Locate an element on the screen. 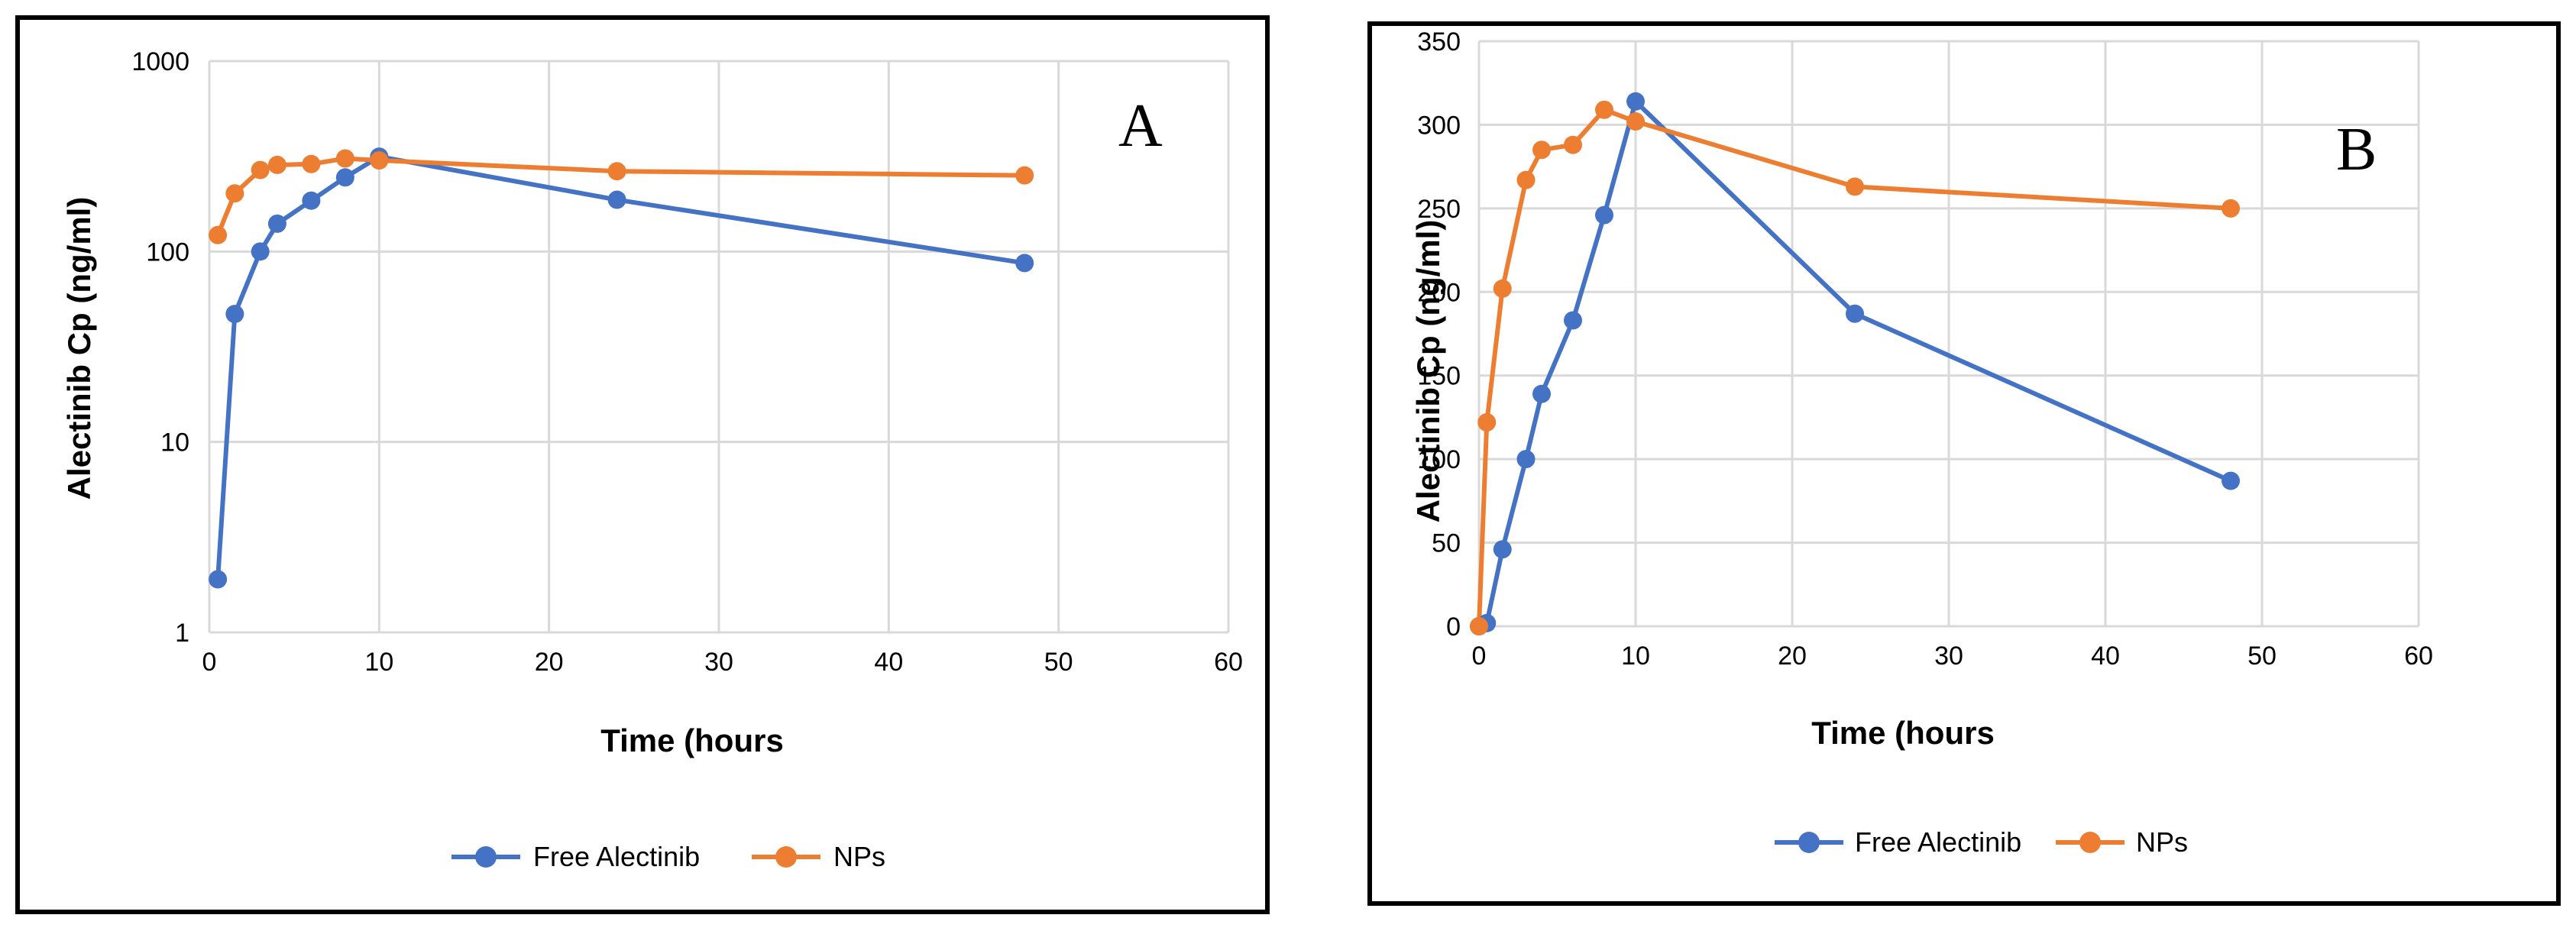 The image size is (2576, 931). chart-b-legend: Free Alectinib NPs is located at coordinates (1981, 842).